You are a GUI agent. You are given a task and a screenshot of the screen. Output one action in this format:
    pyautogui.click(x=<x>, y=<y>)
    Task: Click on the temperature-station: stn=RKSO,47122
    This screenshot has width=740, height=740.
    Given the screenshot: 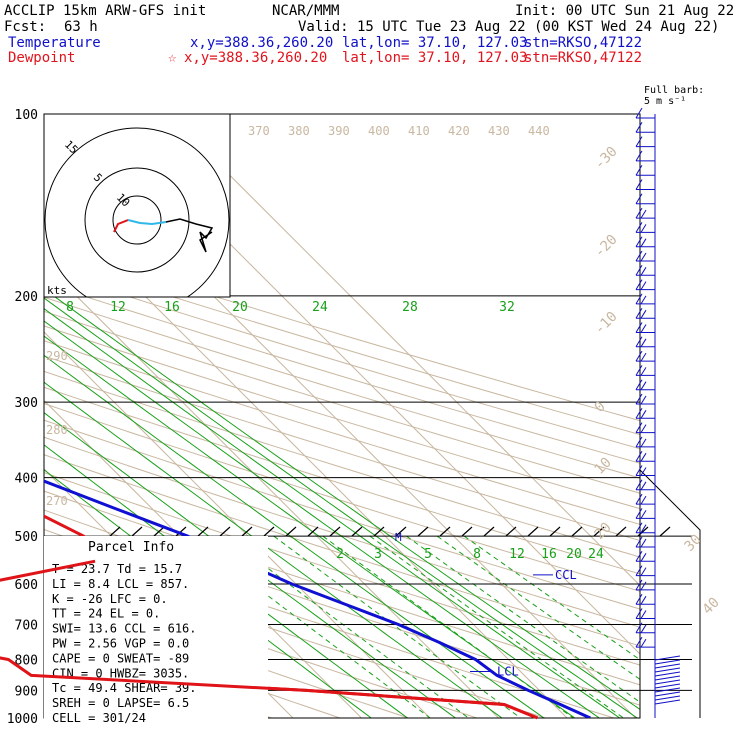 What is the action you would take?
    pyautogui.click(x=583, y=43)
    